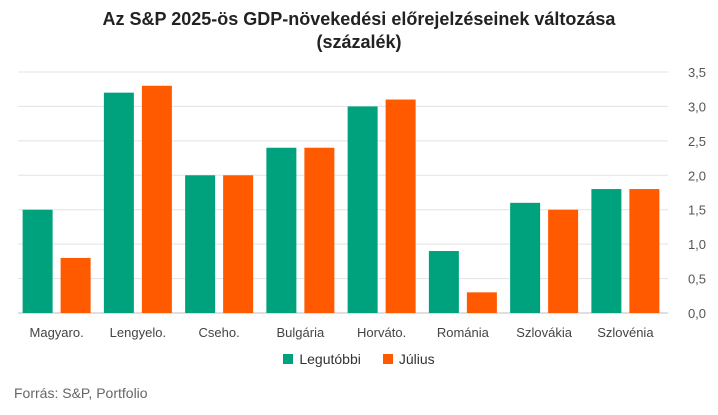 The width and height of the screenshot is (718, 415). I want to click on legend-item-series-1: Legutóbbi, so click(322, 359).